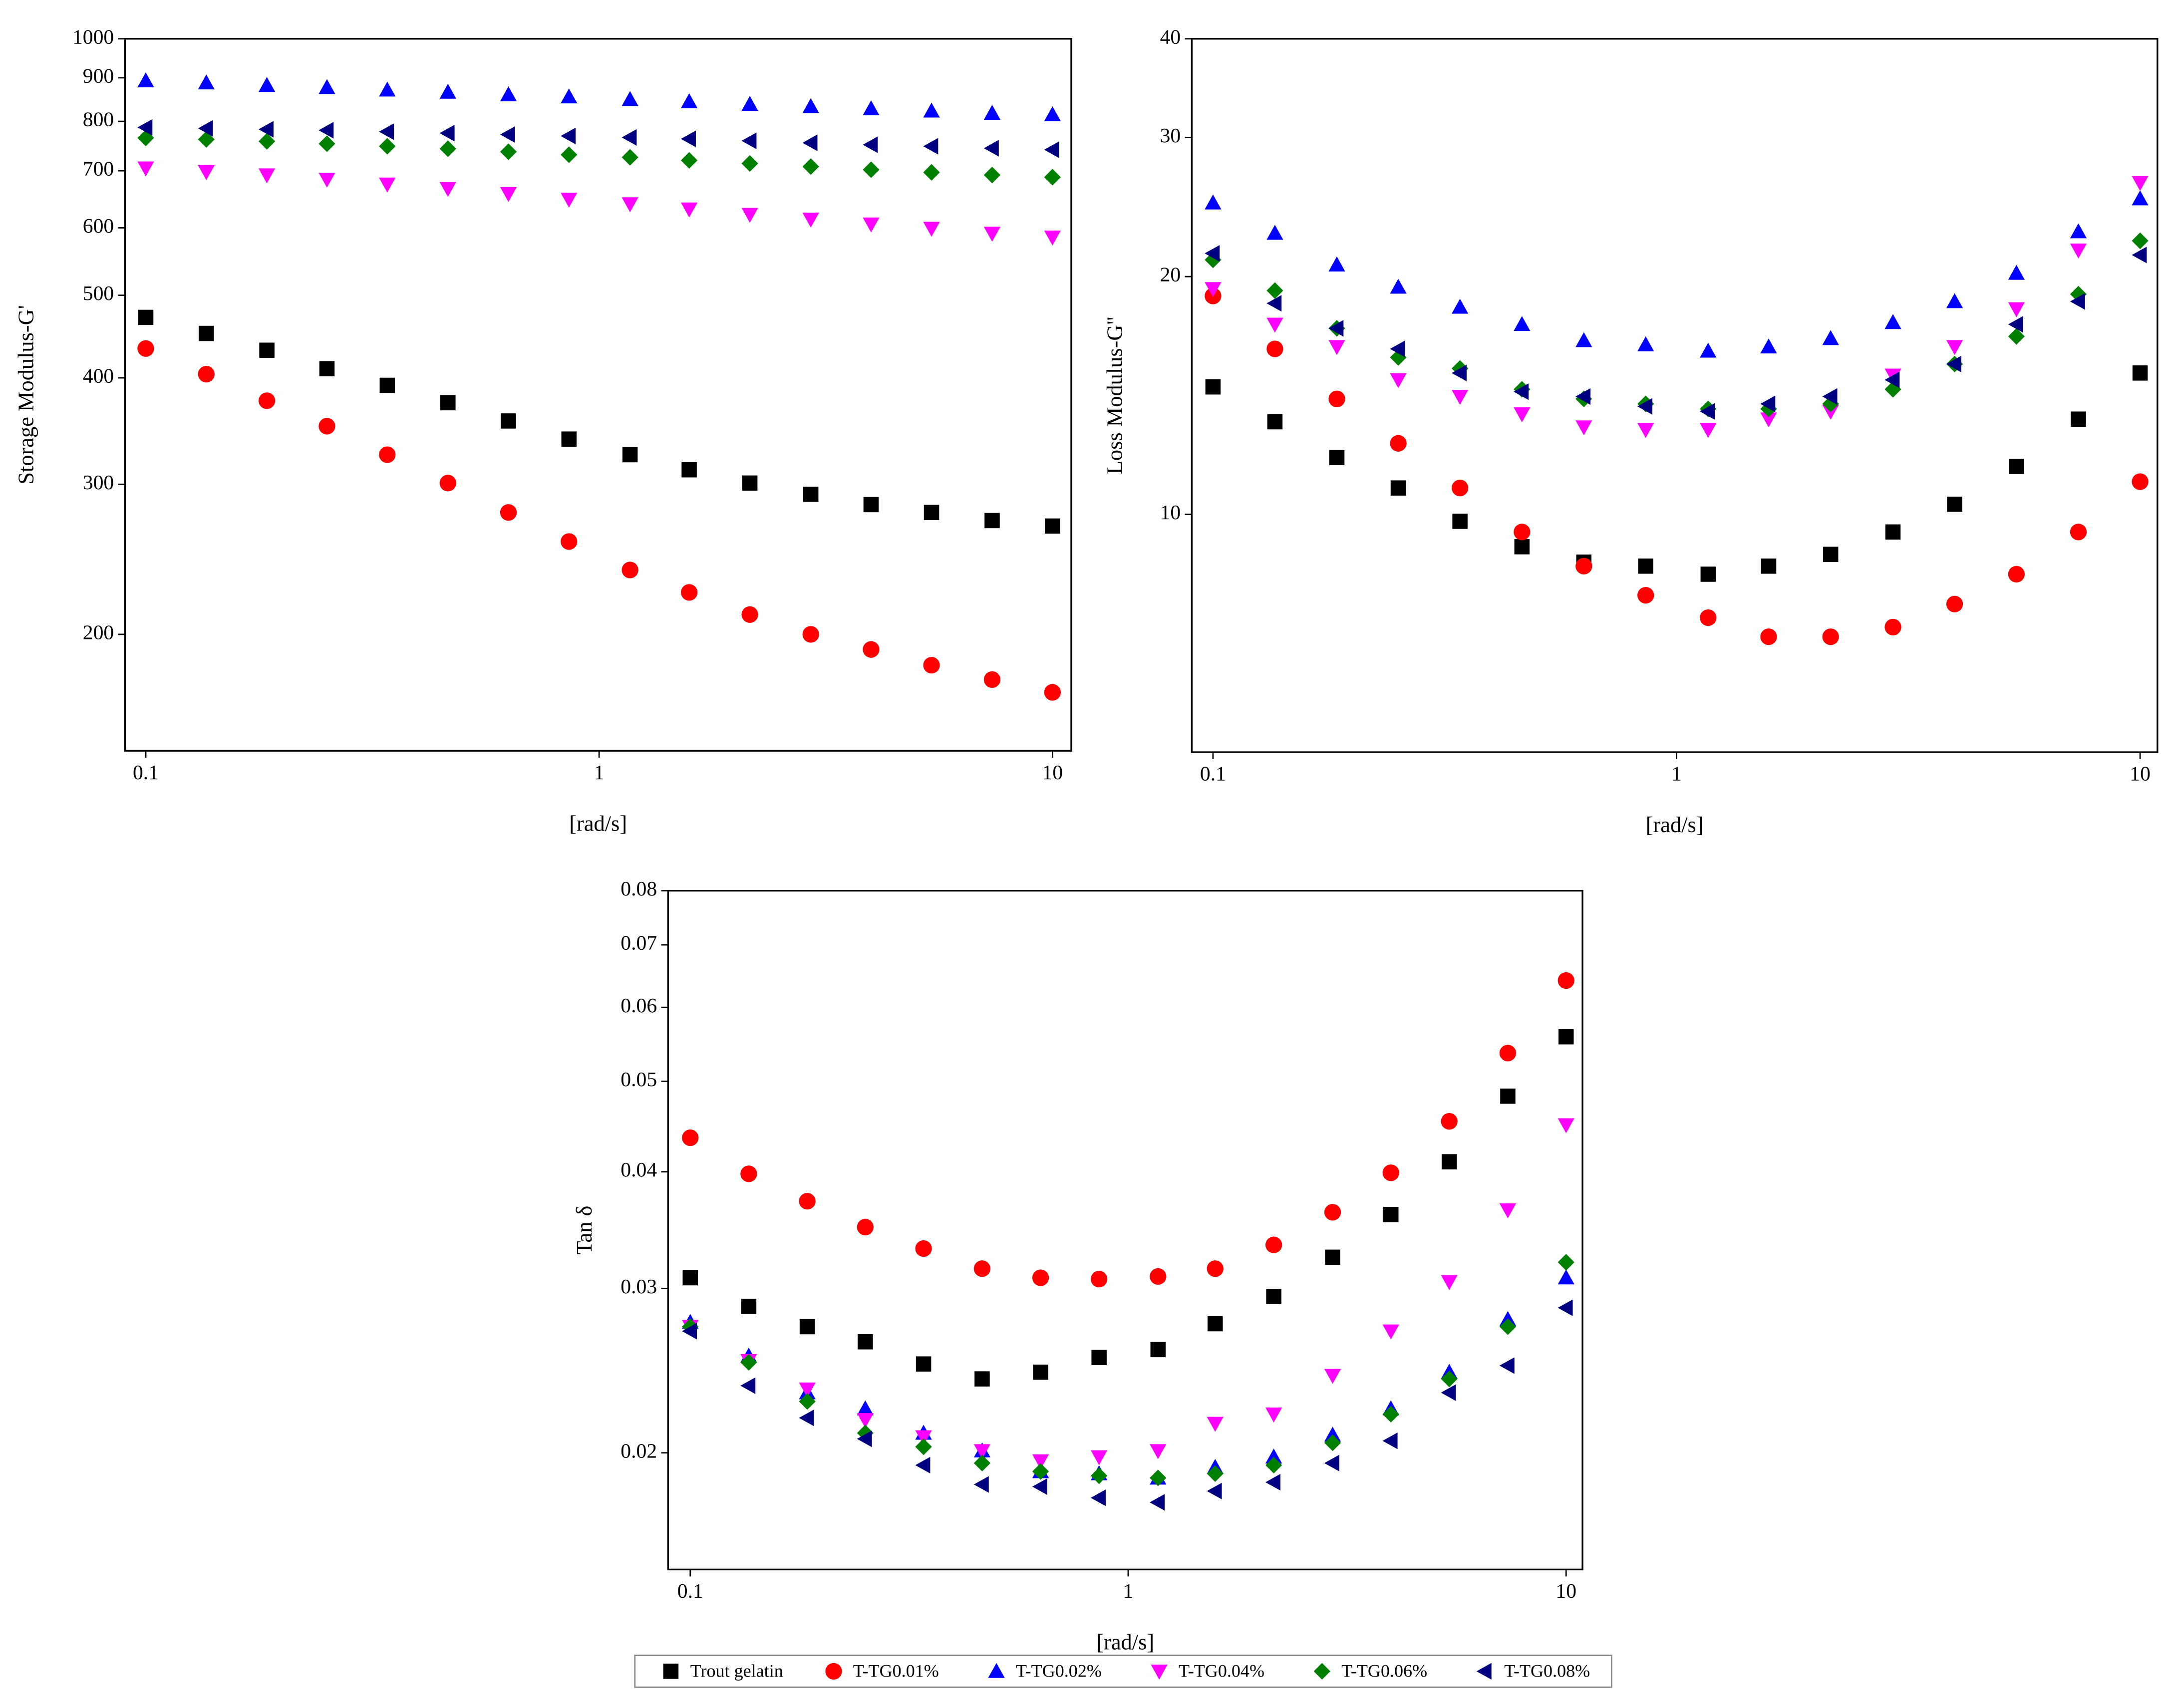 Image resolution: width=2173 pixels, height=1708 pixels. What do you see at coordinates (639, 1079) in the screenshot?
I see `y-tick-label: 0.05` at bounding box center [639, 1079].